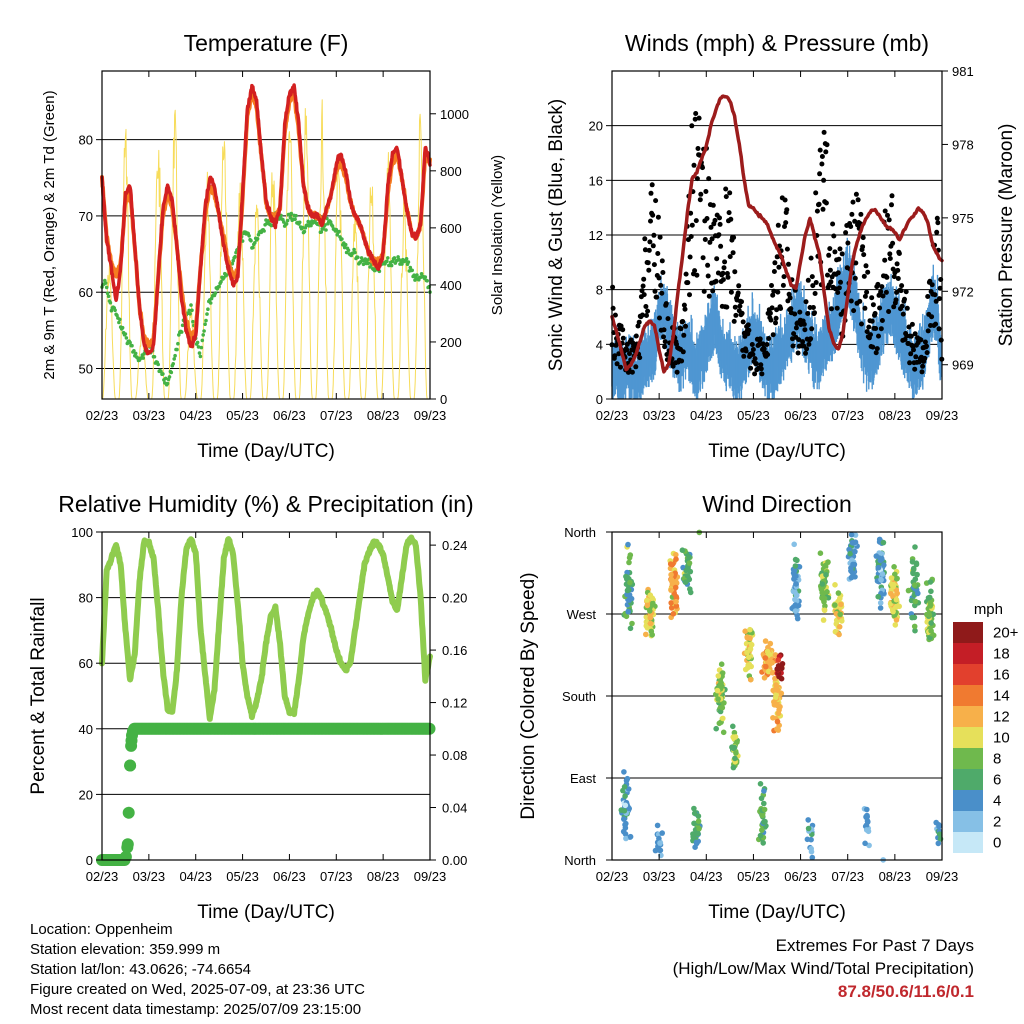  I want to click on winds-xtick-label: 05/23, so click(753, 415).